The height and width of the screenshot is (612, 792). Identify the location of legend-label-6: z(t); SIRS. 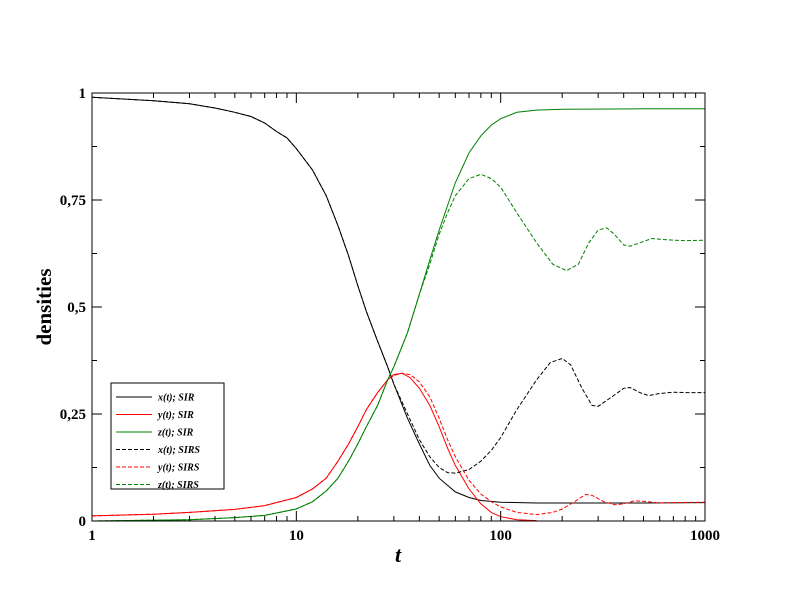
(178, 485).